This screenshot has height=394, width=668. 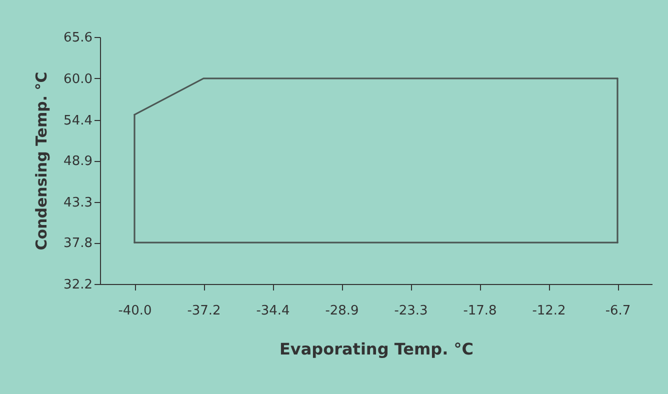 What do you see at coordinates (411, 311) in the screenshot?
I see `x-tick-label: -23.3` at bounding box center [411, 311].